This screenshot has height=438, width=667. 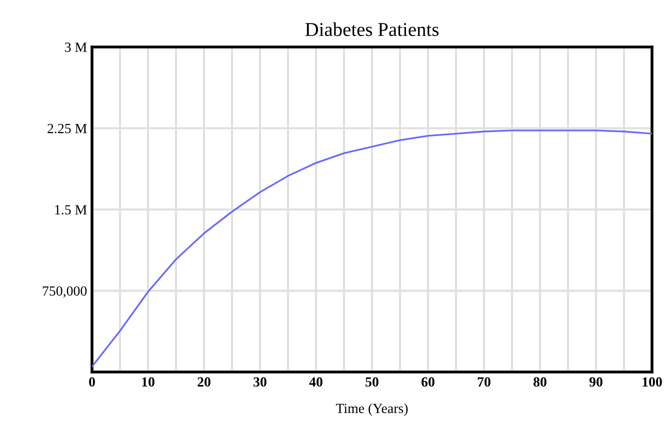 What do you see at coordinates (64, 292) in the screenshot?
I see `y-tick-label: 750,000` at bounding box center [64, 292].